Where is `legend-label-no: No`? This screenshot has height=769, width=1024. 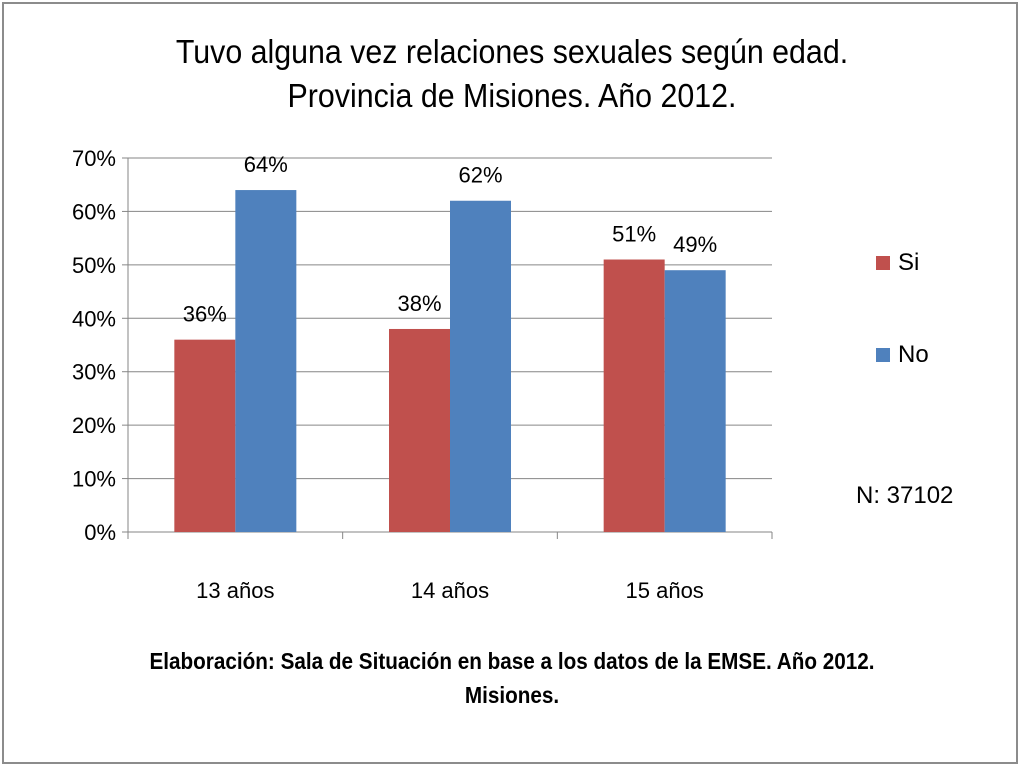 legend-label-no: No is located at coordinates (913, 354).